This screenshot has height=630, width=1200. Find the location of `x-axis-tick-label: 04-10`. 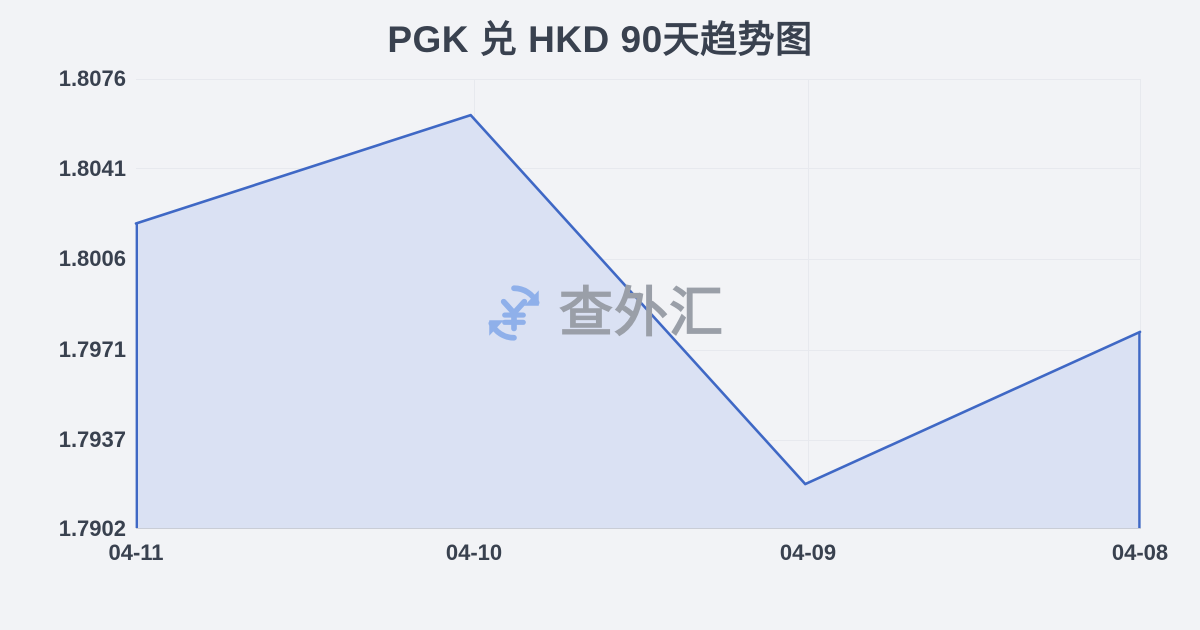

x-axis-tick-label: 04-10 is located at coordinates (474, 552).